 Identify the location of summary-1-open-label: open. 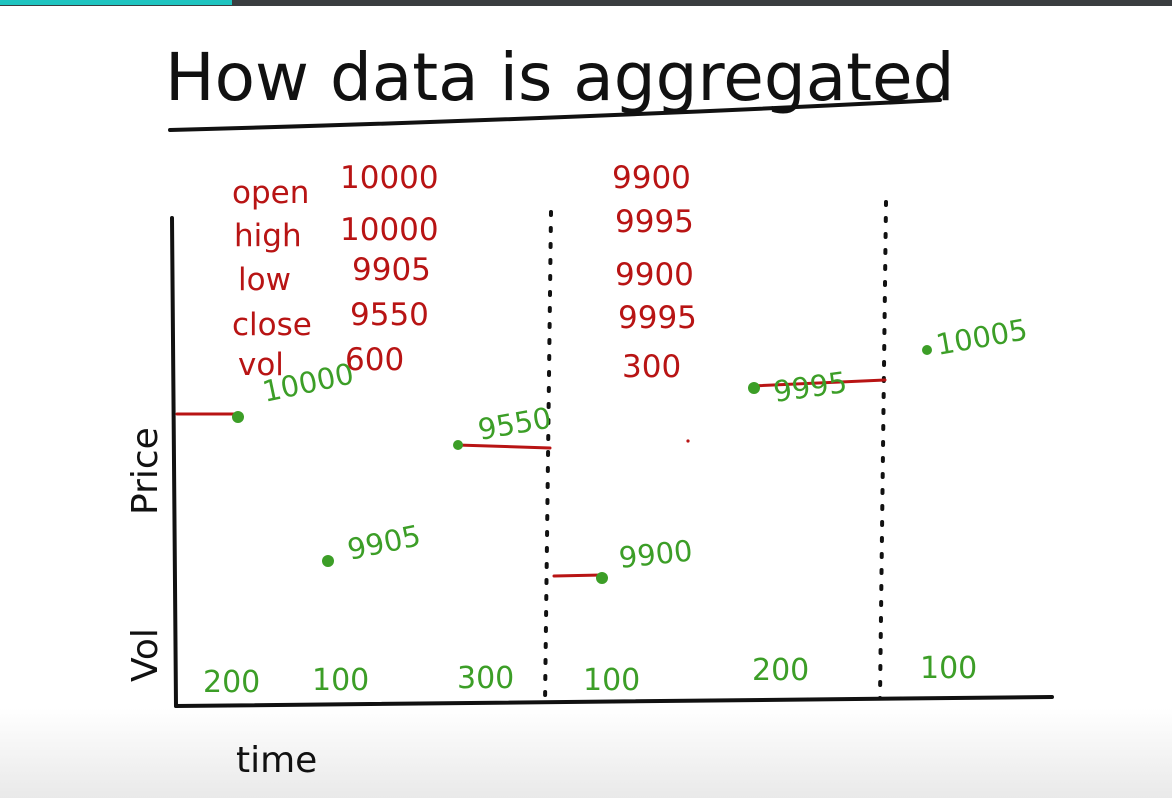
(270, 193).